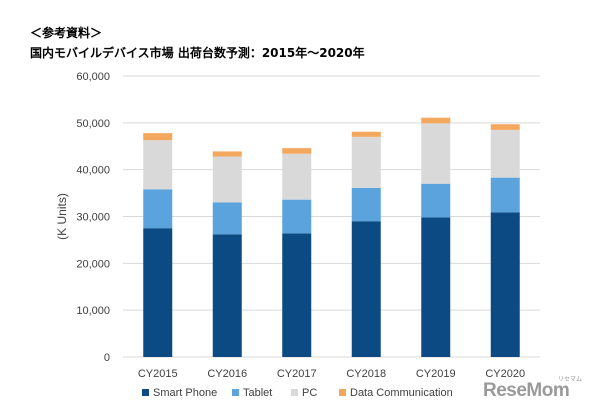  What do you see at coordinates (526, 390) in the screenshot?
I see `watermark-text: ReseMom` at bounding box center [526, 390].